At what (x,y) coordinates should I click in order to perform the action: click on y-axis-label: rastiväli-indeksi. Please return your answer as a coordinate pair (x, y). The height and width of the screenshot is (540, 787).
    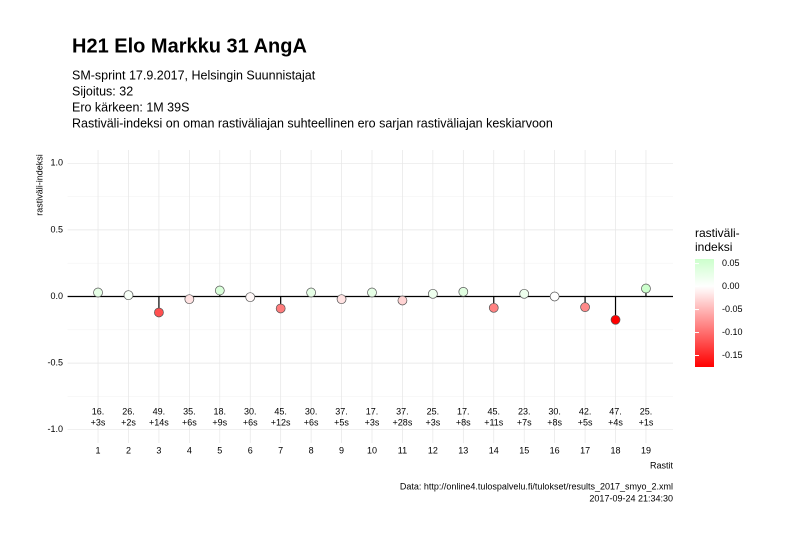
    Looking at the image, I should click on (39, 185).